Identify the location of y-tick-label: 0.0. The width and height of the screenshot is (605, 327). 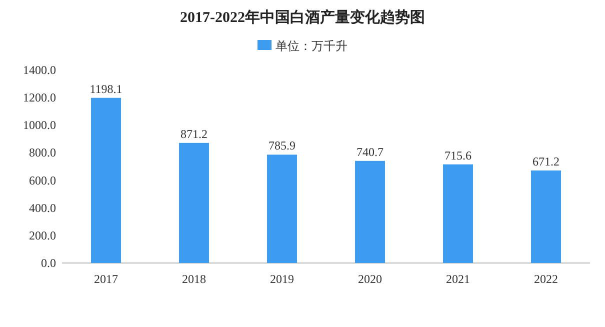
(48, 263).